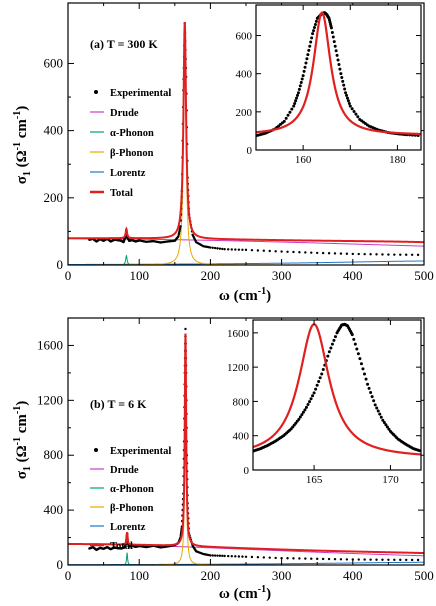 This screenshot has height=606, width=436. I want to click on inset: 165 170 0 400 800 1200 1600, so click(324, 402).